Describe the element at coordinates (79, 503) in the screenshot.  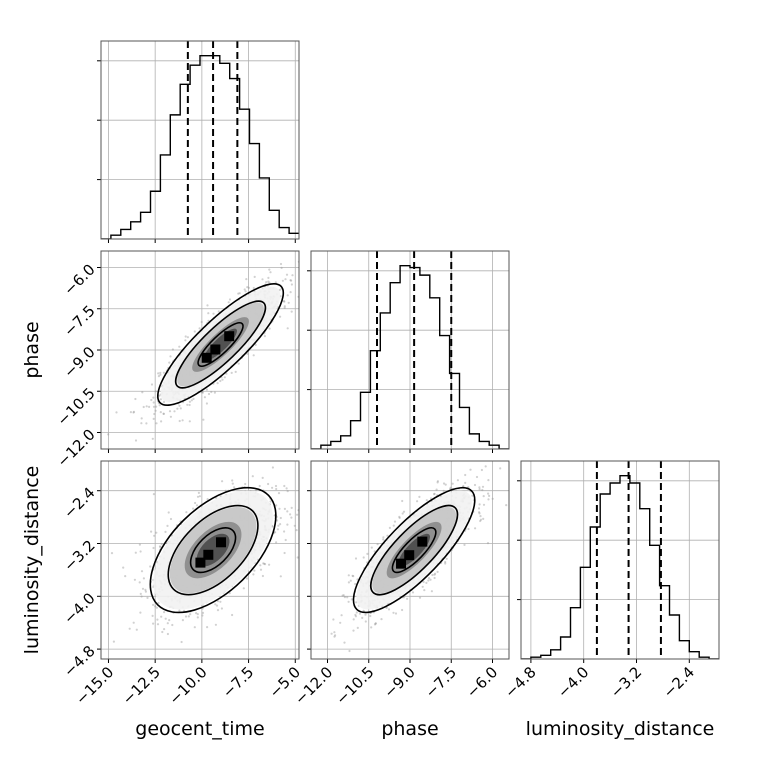
I see `y-tick-label-luminosity_distance: −2.4` at that location.